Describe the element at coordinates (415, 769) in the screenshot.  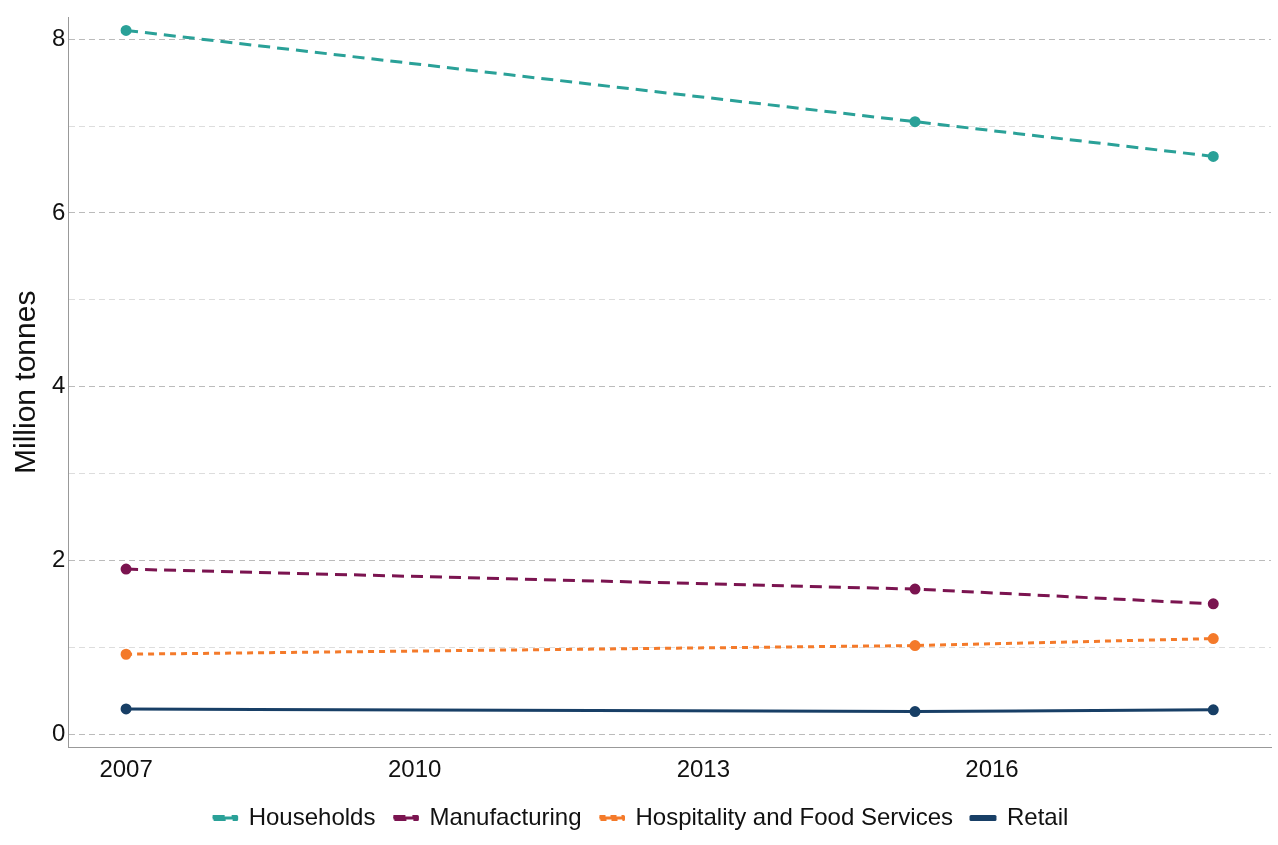
I see `x-tick-label: 2010` at that location.